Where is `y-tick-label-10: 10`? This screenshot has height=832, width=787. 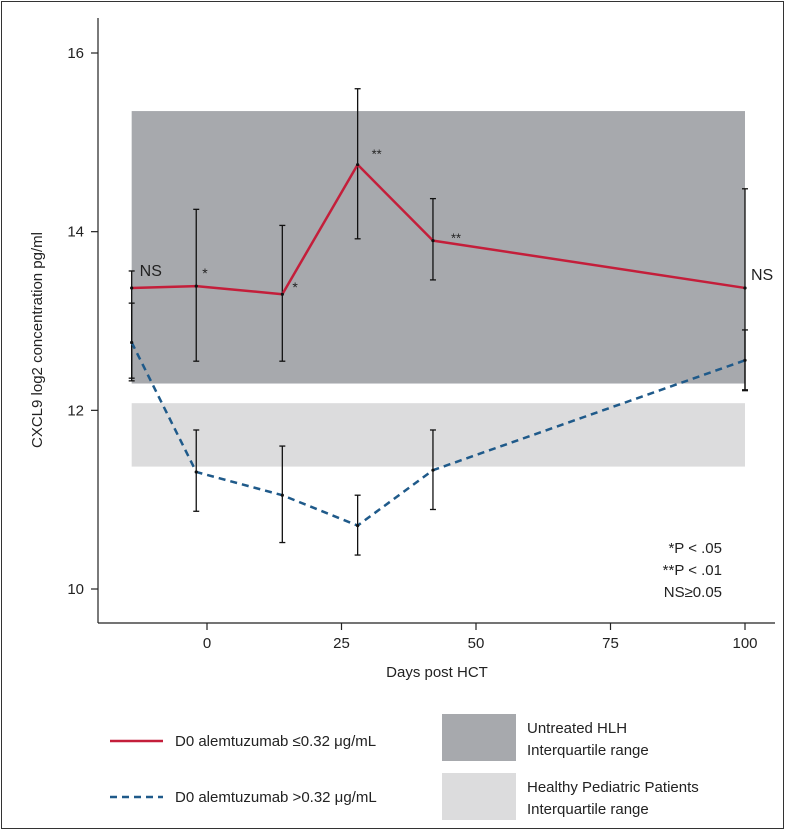 y-tick-label-10: 10 is located at coordinates (75, 589).